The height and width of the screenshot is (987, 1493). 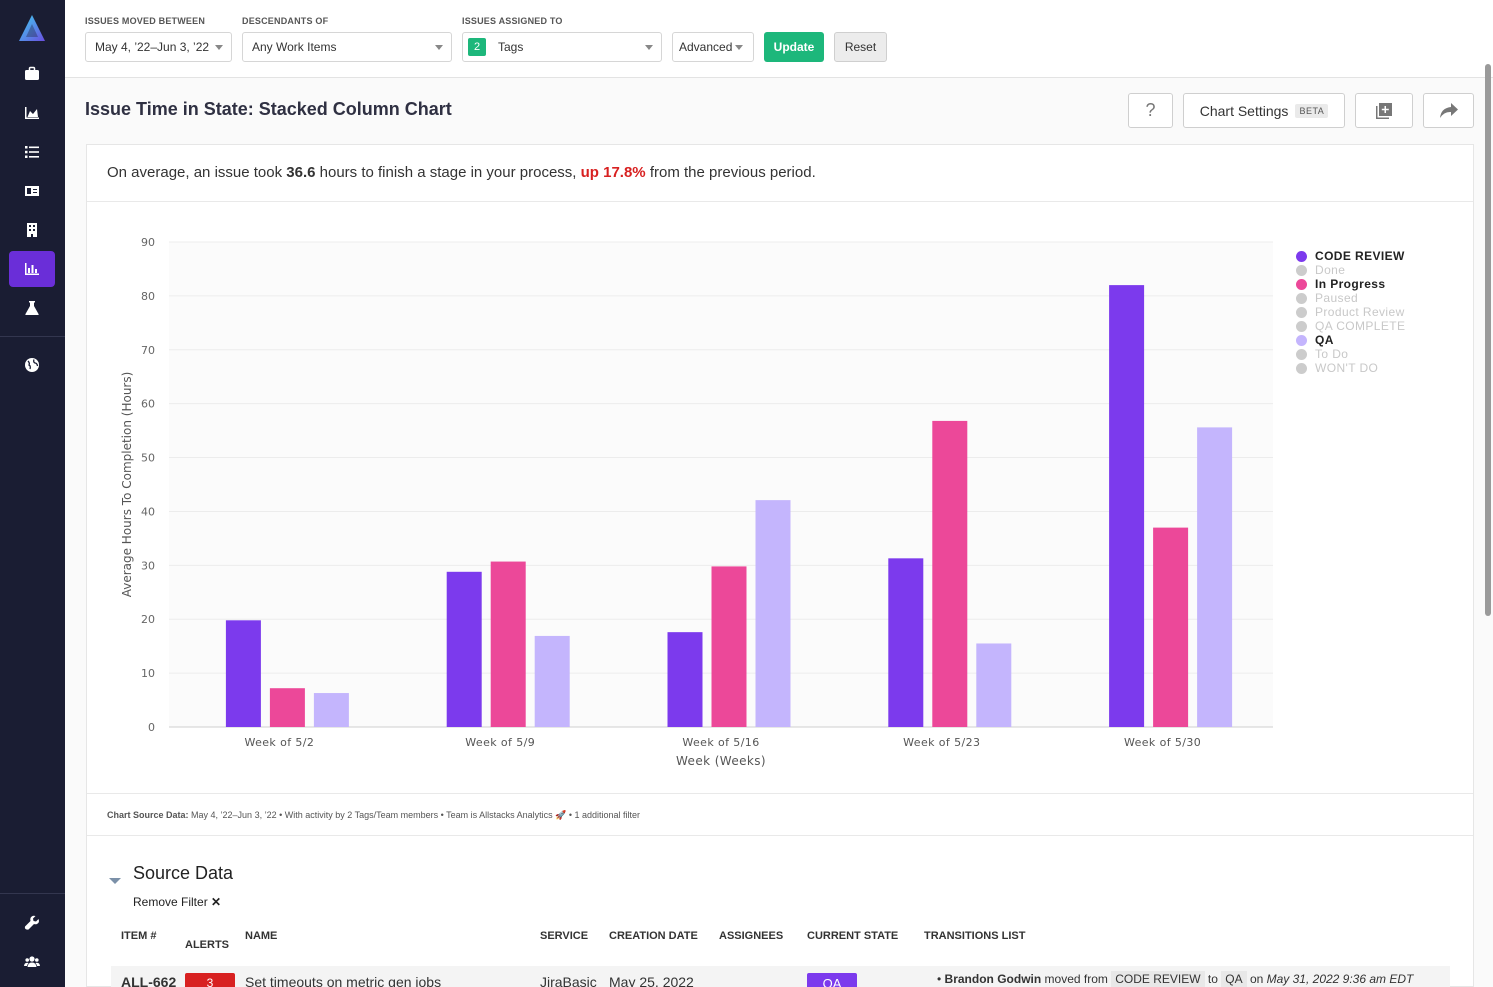 I want to click on briefcase-icon, so click(x=32, y=73).